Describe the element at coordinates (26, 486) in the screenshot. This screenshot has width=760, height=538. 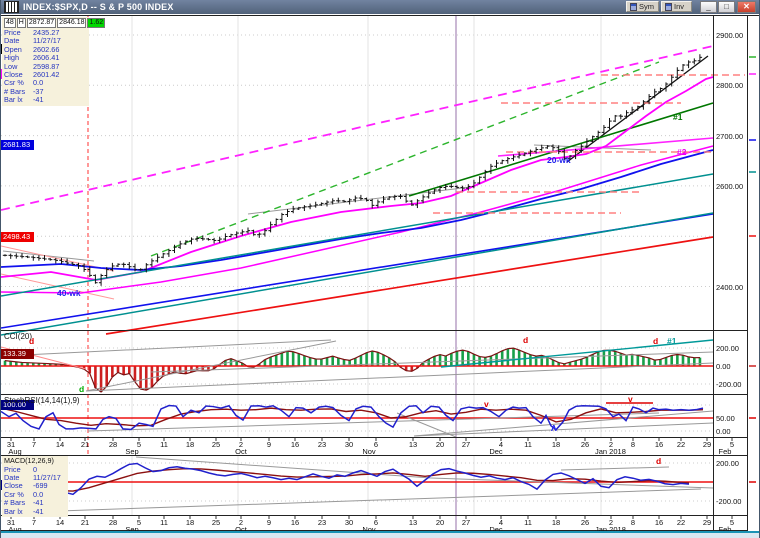
I see `info-row: Close -699` at that location.